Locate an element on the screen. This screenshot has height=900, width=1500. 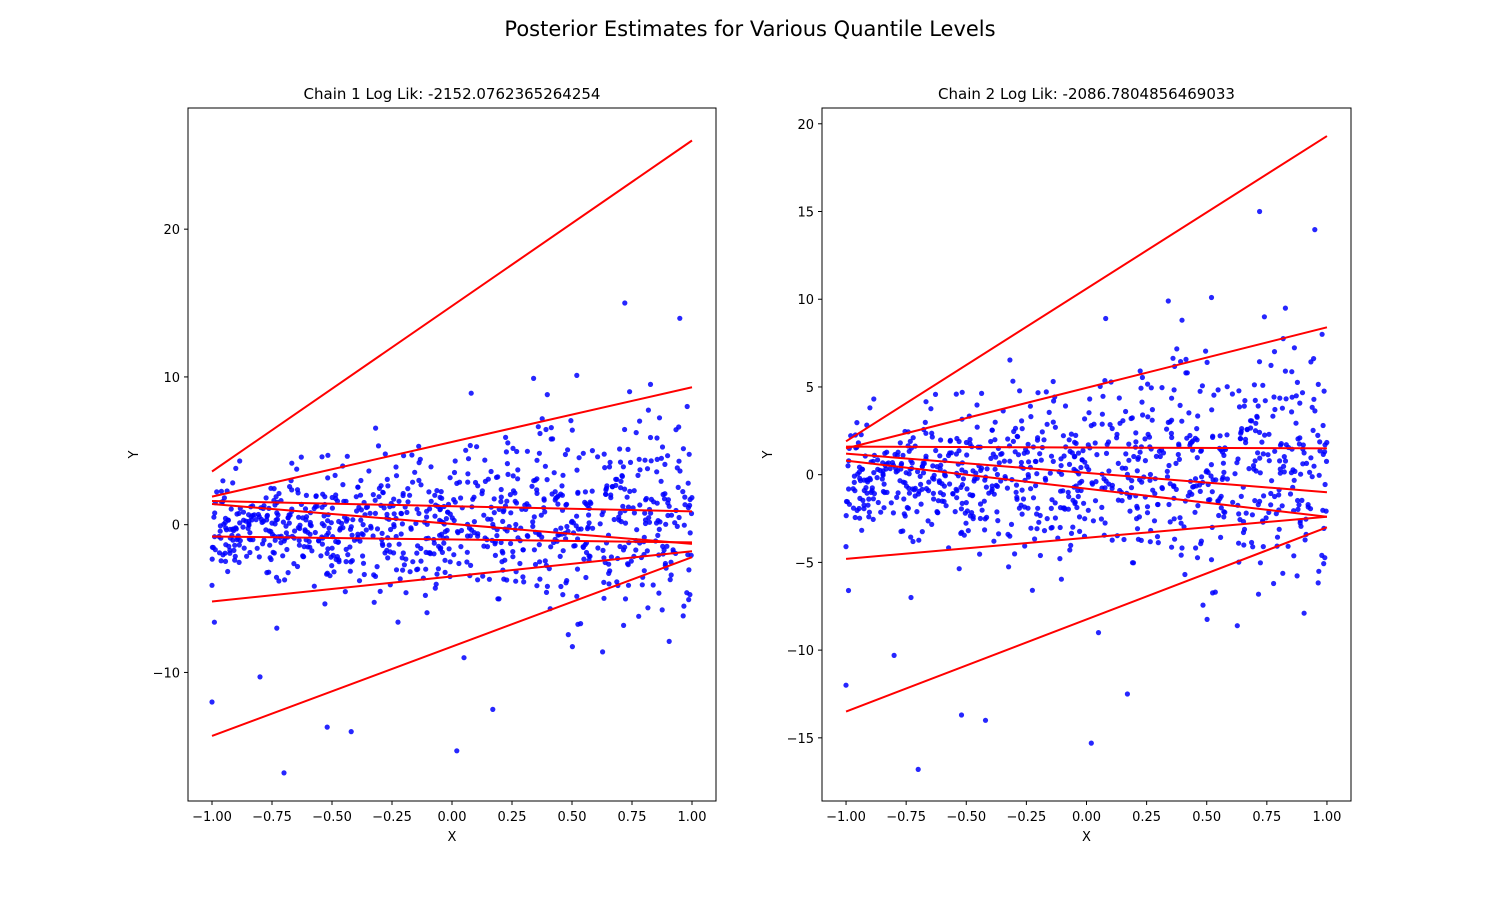
y-axis-label: Y is located at coordinates (134, 454).